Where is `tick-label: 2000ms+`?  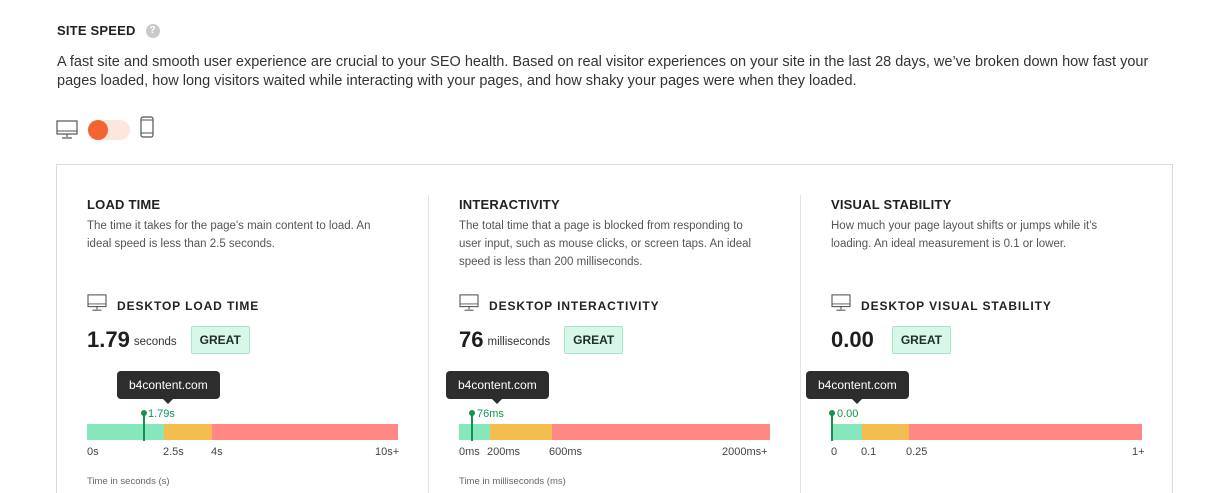
tick-label: 2000ms+ is located at coordinates (745, 452).